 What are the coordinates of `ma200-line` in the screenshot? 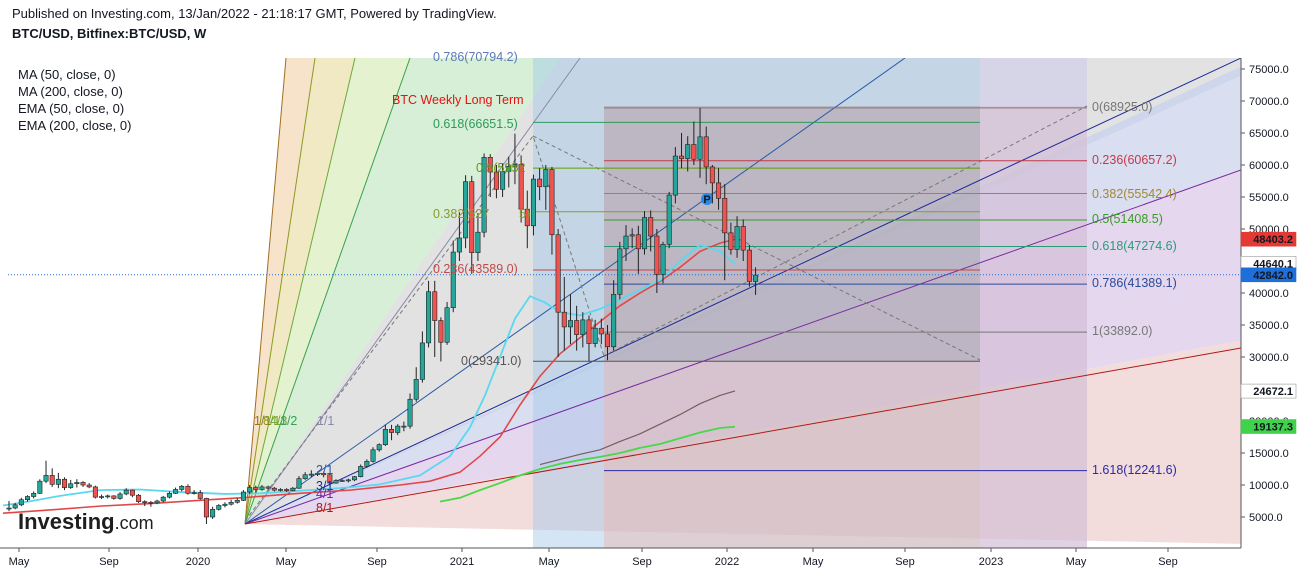 It's located at (637, 428).